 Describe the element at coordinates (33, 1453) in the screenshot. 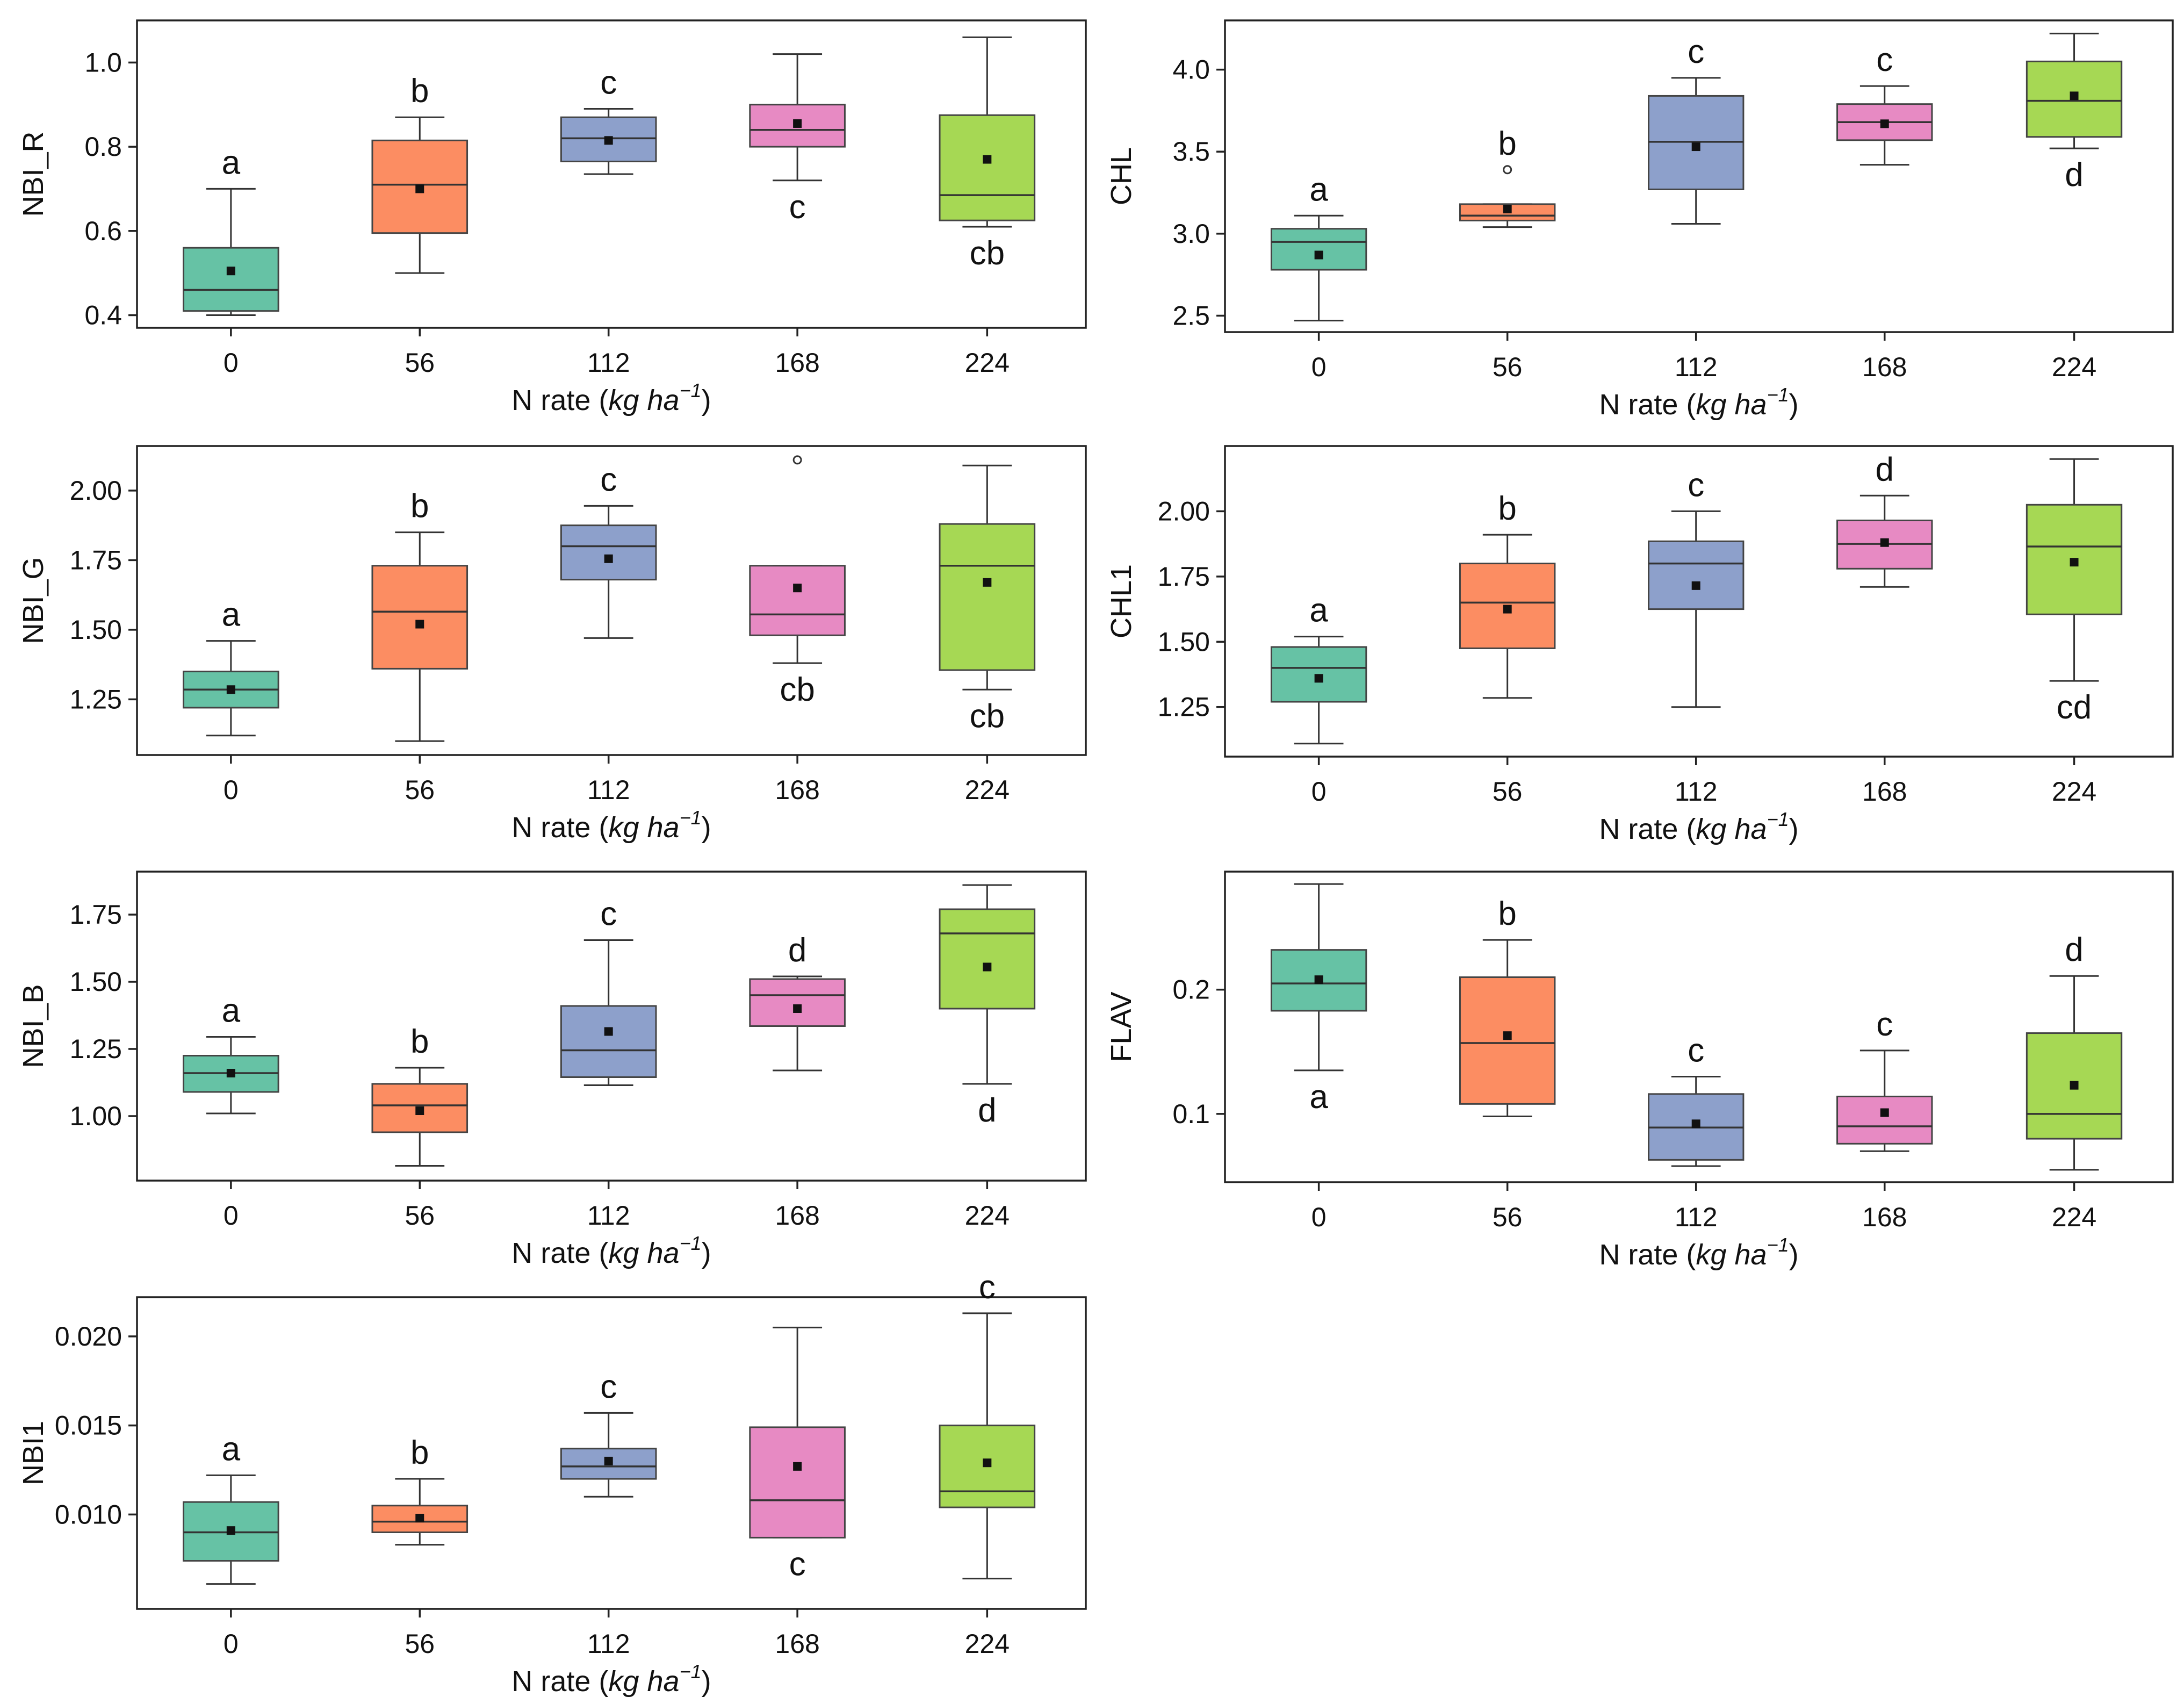

I see `y-axis-title: NBI1` at that location.